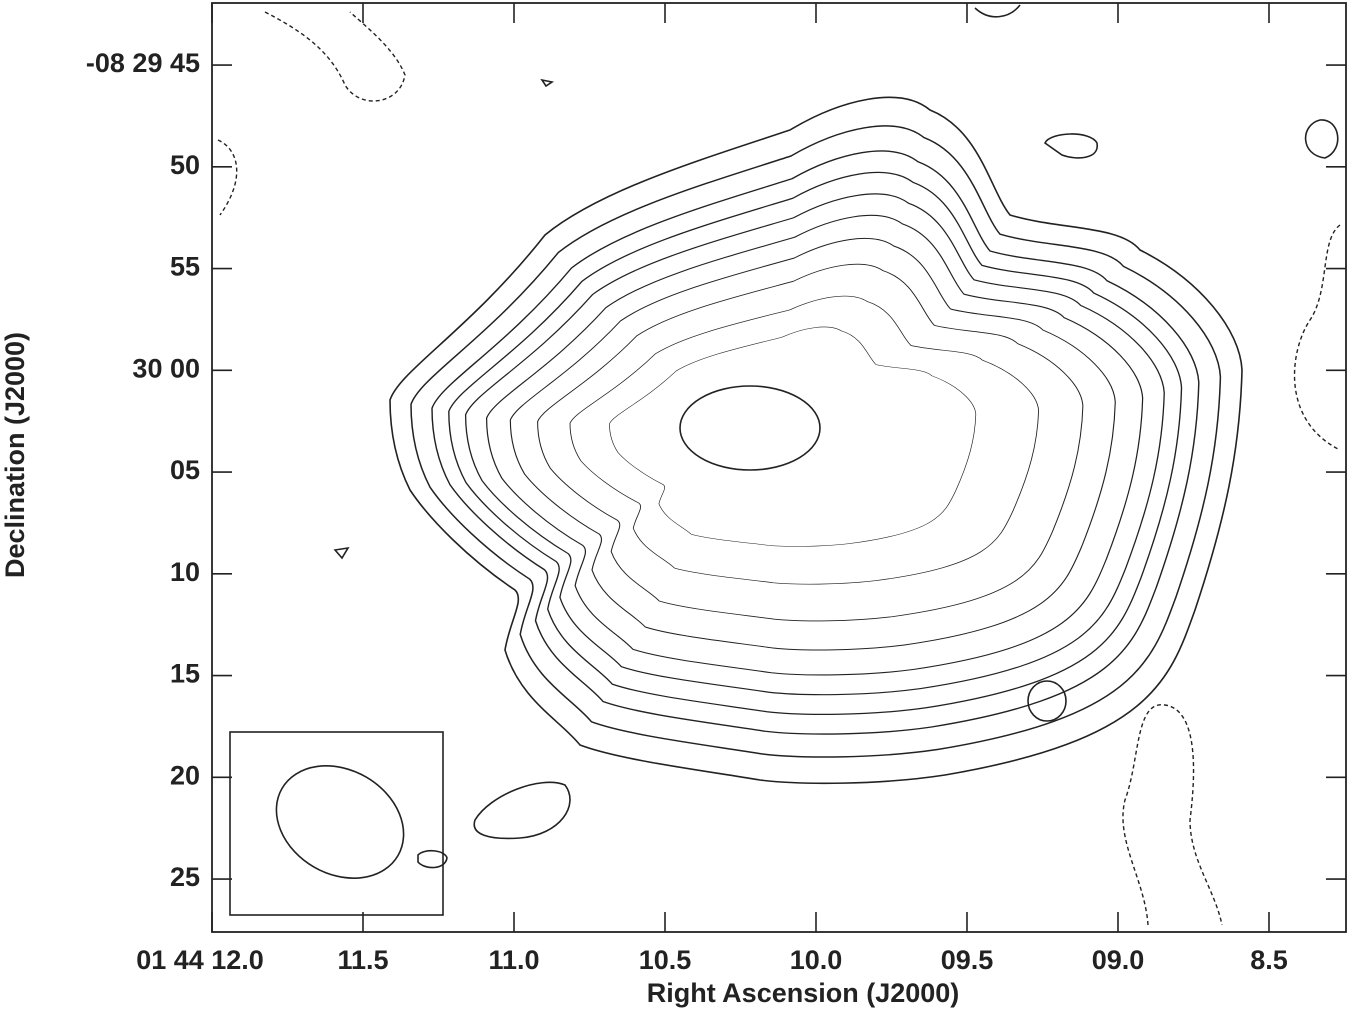 The width and height of the screenshot is (1350, 1015). What do you see at coordinates (1118, 960) in the screenshot?
I see `x-tick-label: 09.0` at bounding box center [1118, 960].